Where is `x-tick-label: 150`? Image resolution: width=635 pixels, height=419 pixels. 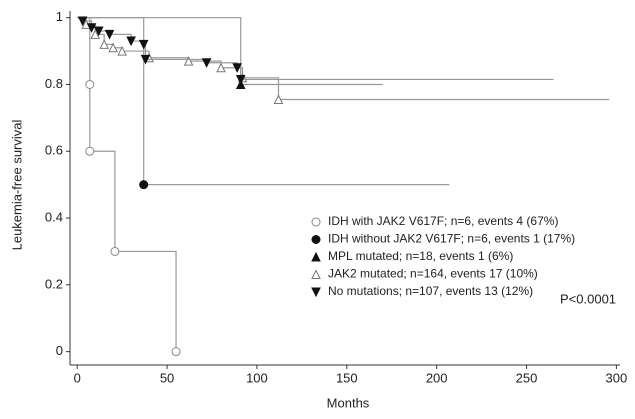
x-tick-label: 150 is located at coordinates (347, 377).